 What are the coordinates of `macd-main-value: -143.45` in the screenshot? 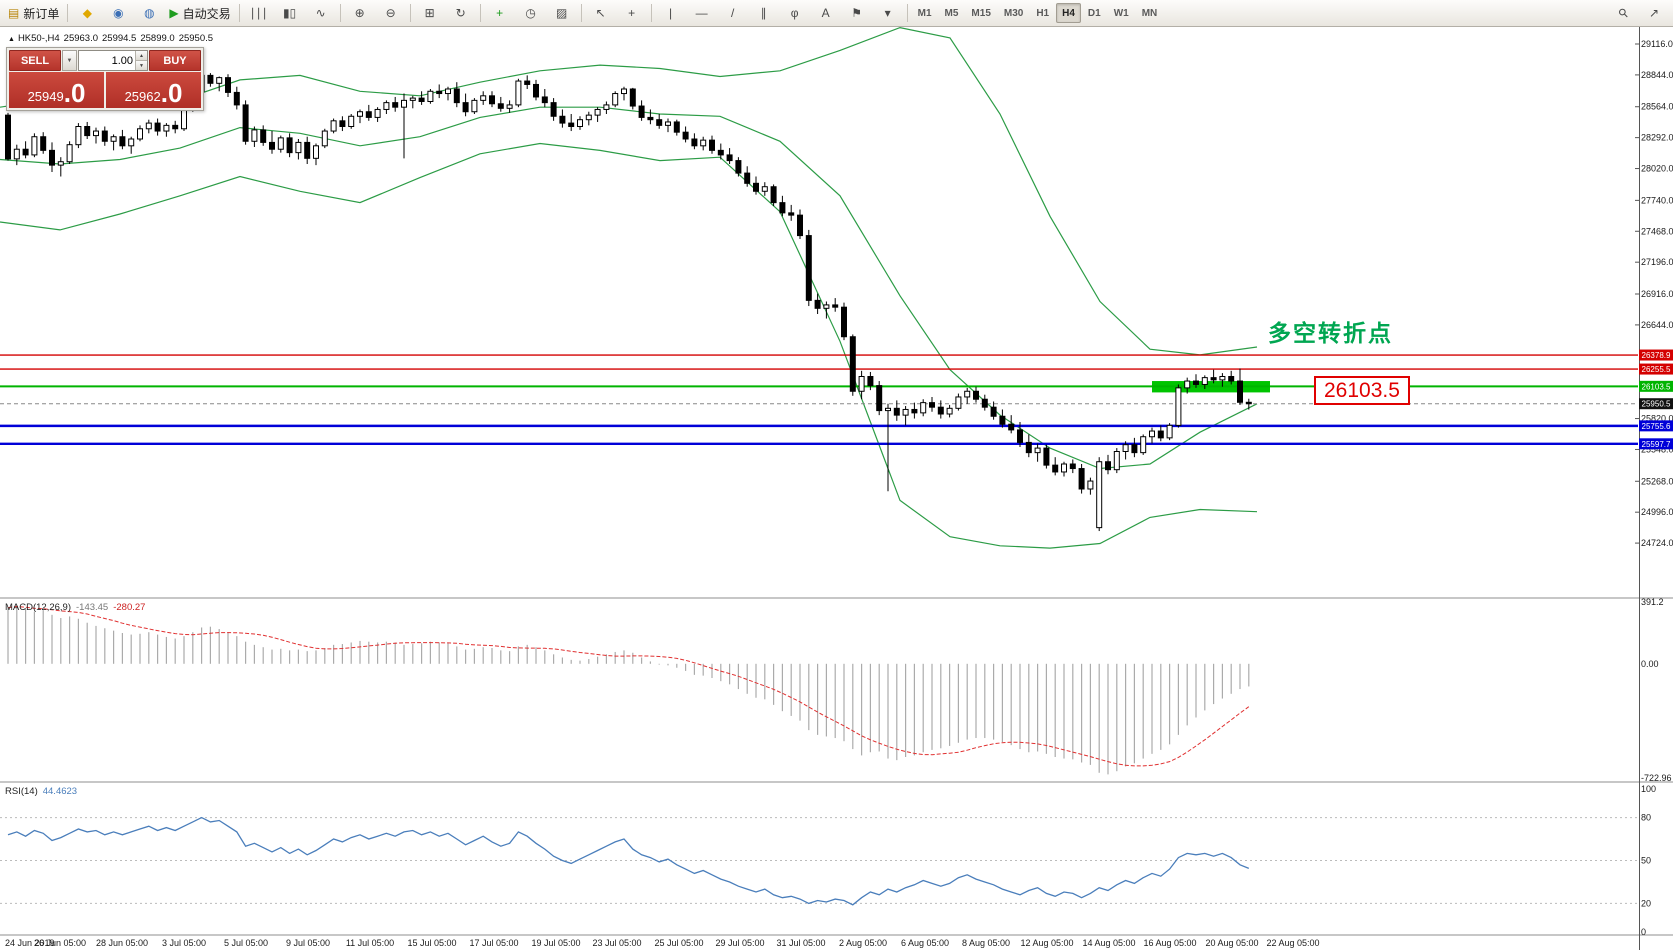 It's located at (92, 607).